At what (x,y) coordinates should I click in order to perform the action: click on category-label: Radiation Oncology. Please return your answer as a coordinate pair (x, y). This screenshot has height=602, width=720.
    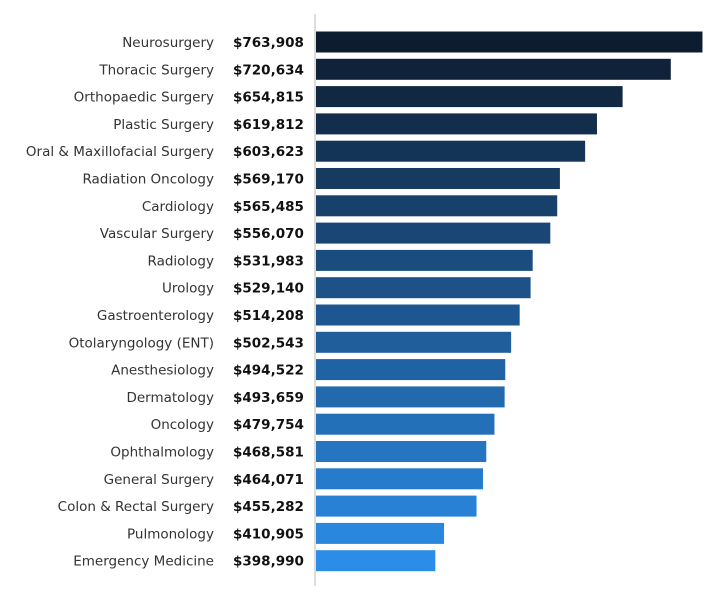
    Looking at the image, I should click on (148, 180).